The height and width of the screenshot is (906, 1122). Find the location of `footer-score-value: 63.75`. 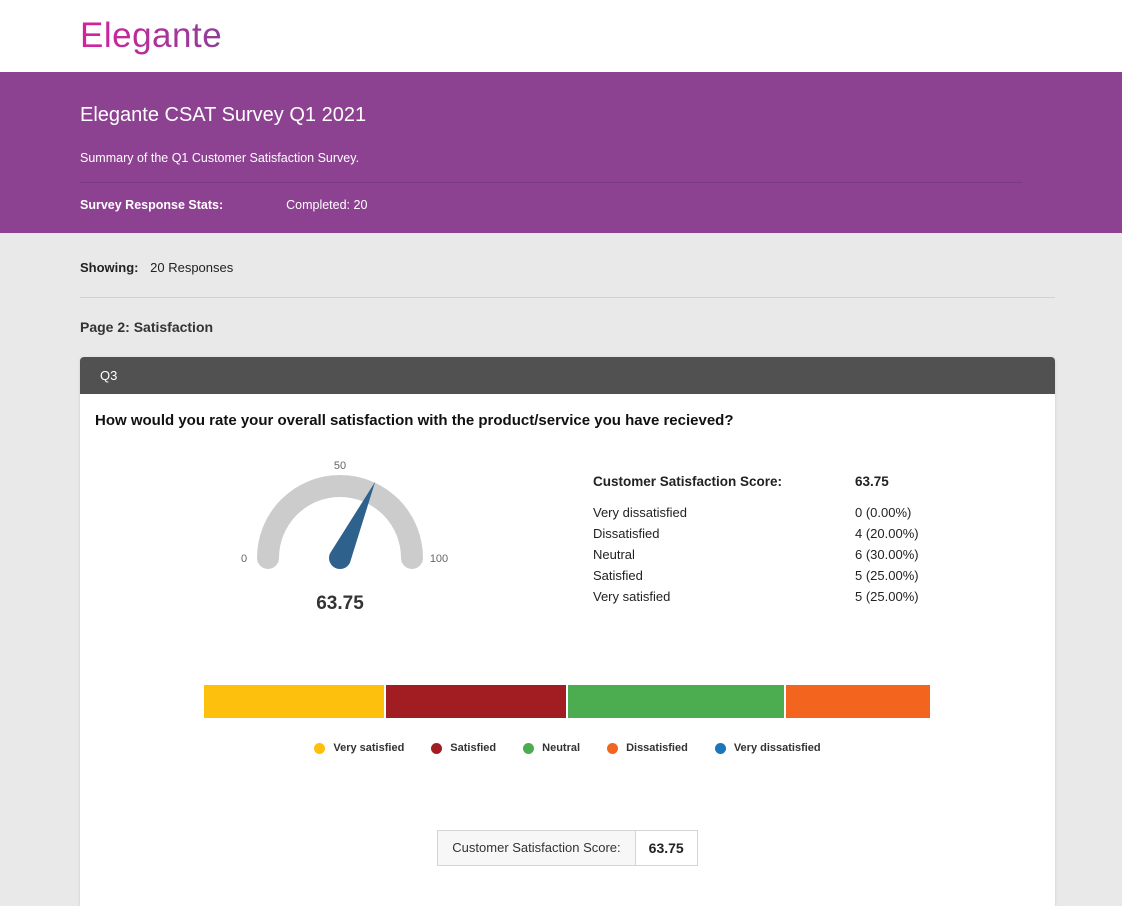

footer-score-value: 63.75 is located at coordinates (666, 848).